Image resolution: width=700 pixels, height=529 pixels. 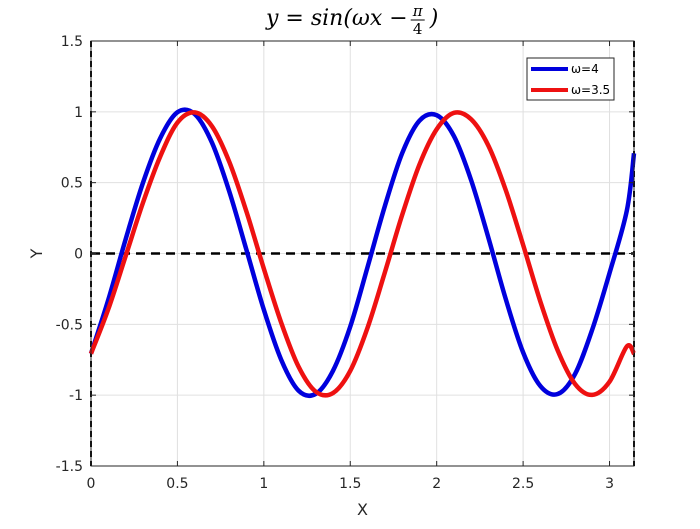 What do you see at coordinates (76, 396) in the screenshot?
I see `y-tick-label: -1` at bounding box center [76, 396].